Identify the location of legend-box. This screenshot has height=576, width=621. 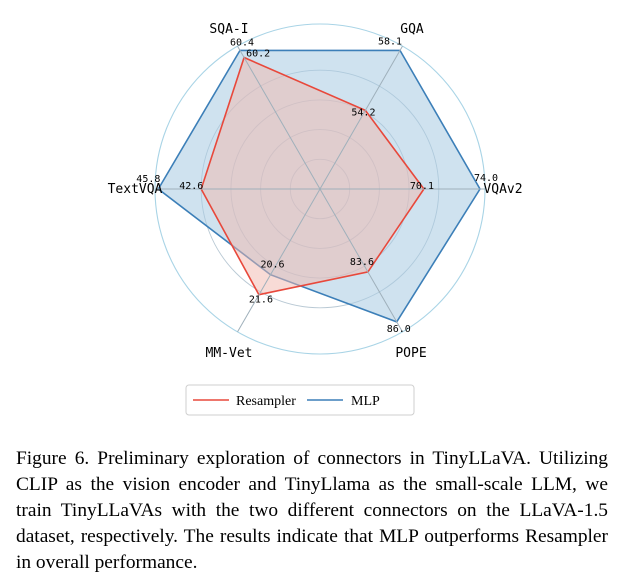
(300, 400).